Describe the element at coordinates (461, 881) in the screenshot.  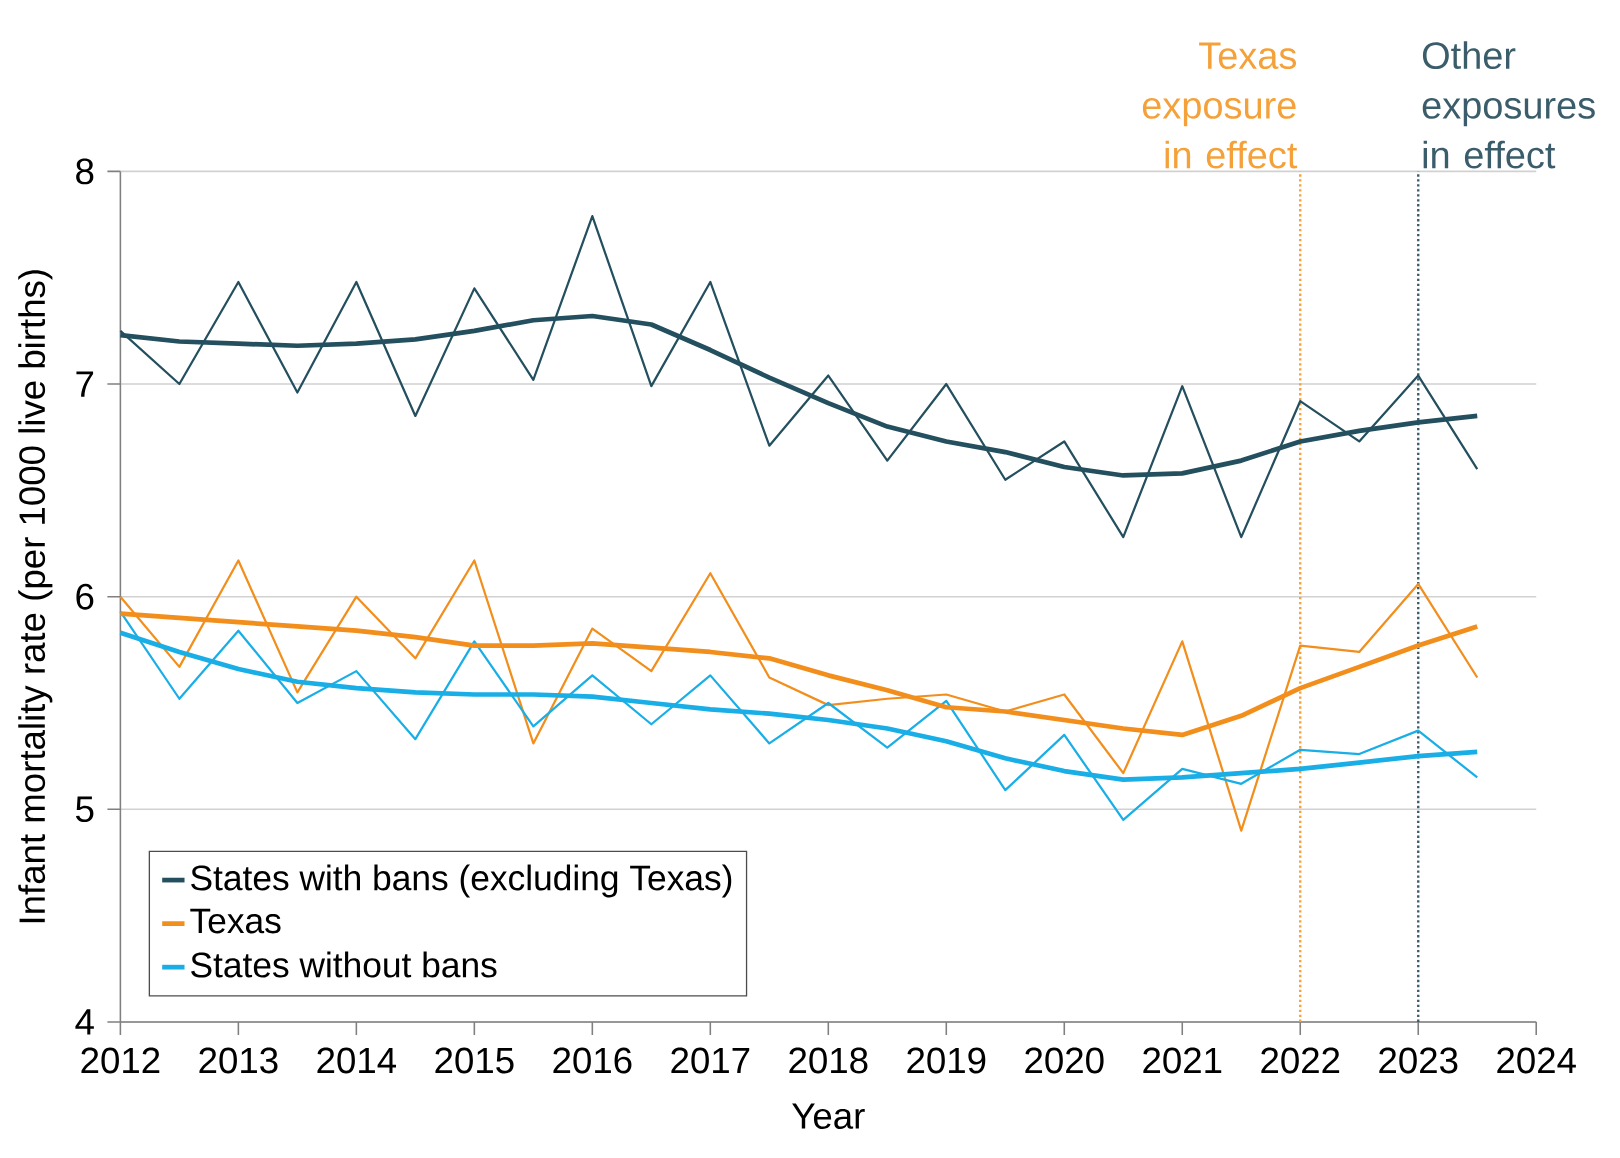
I see `legend-label: States with bans (excluding Texas)` at that location.